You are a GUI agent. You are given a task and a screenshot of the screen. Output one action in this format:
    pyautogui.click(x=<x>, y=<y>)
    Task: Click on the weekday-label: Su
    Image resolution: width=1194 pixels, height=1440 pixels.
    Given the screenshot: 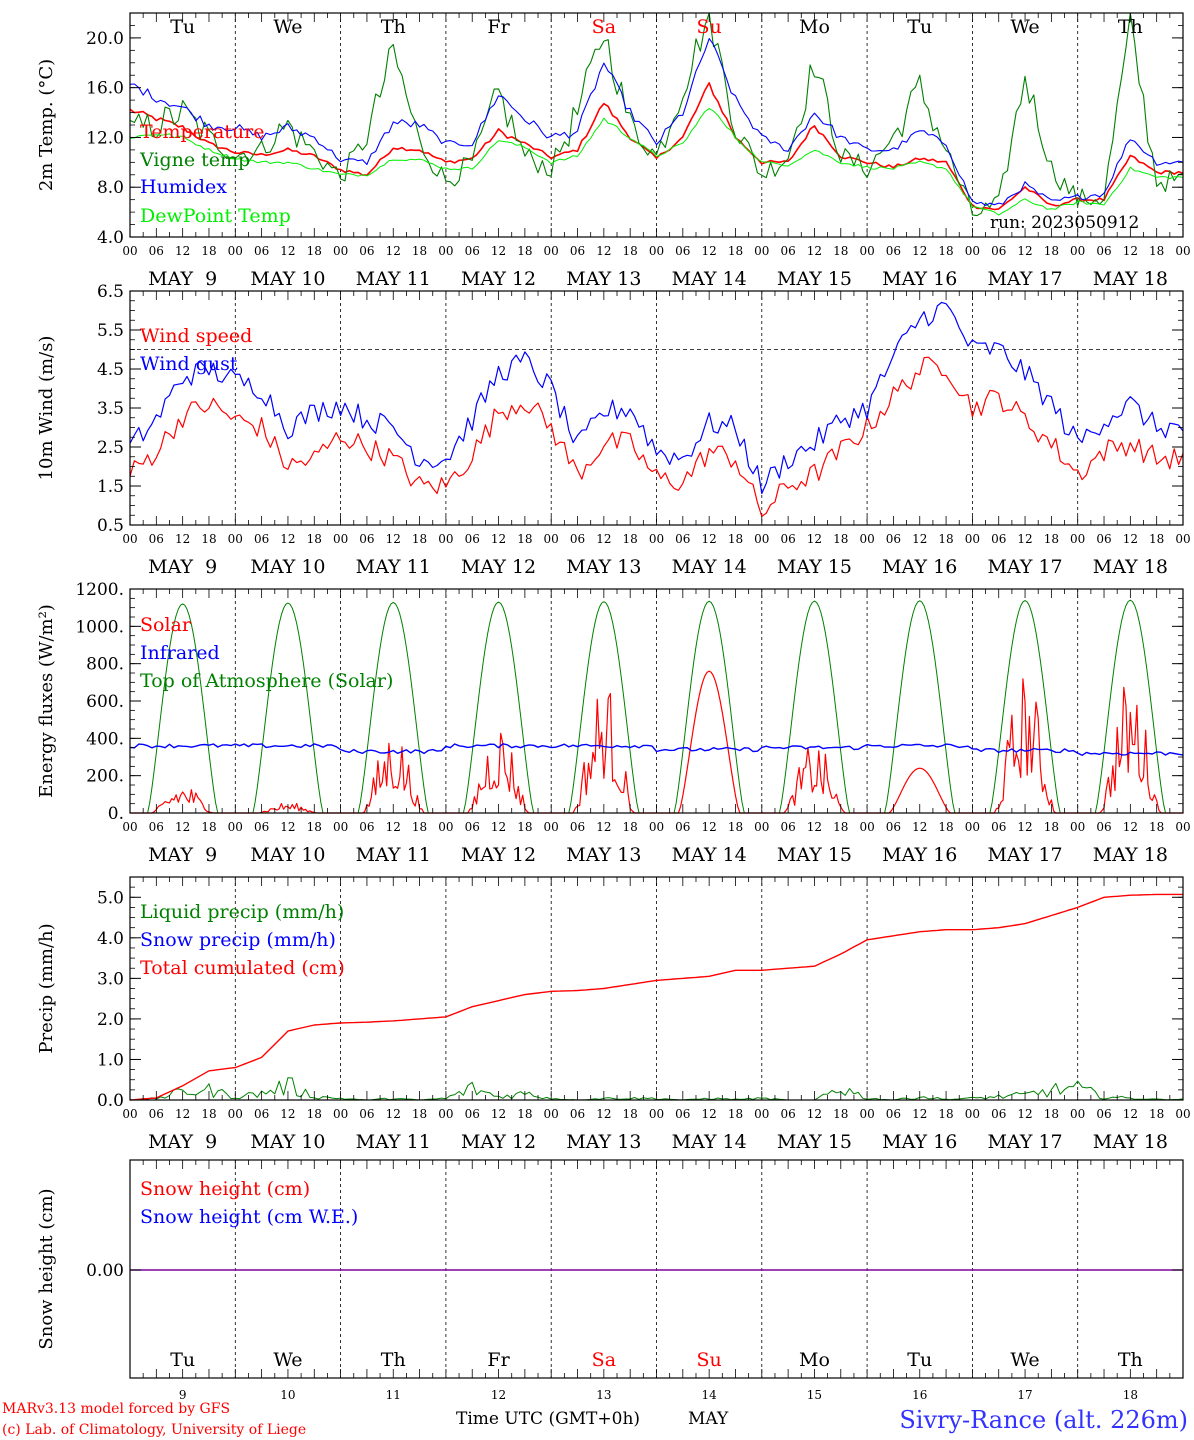 What is the action you would take?
    pyautogui.click(x=709, y=27)
    